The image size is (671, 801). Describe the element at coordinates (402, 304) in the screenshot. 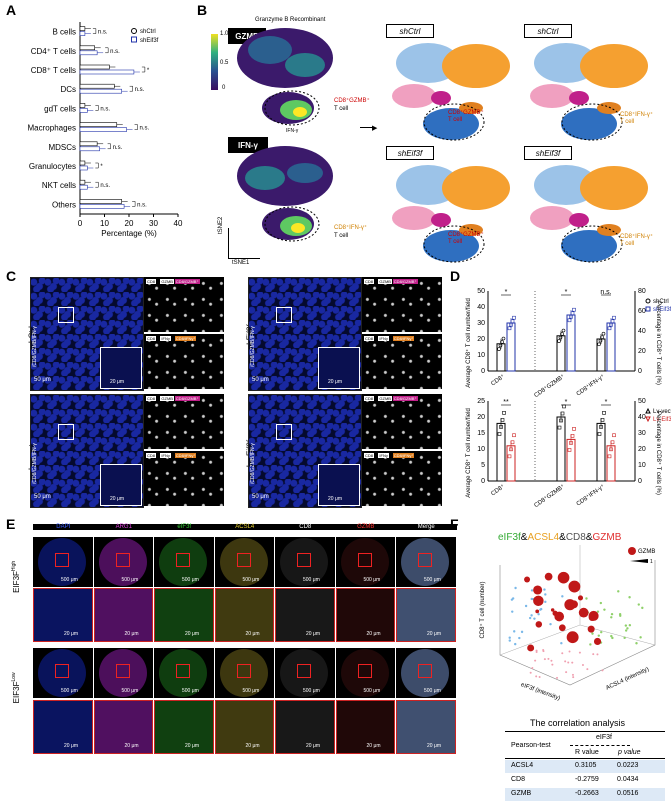

I see `c-black-panel-gzmb` at that location.